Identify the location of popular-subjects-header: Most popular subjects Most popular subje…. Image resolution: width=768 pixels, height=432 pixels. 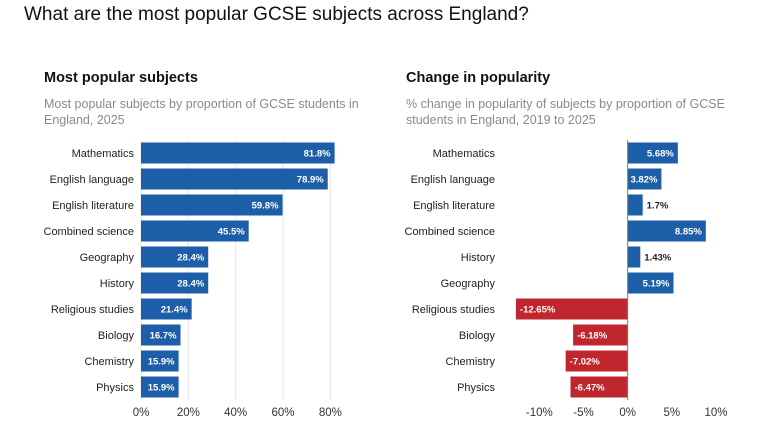
(219, 98).